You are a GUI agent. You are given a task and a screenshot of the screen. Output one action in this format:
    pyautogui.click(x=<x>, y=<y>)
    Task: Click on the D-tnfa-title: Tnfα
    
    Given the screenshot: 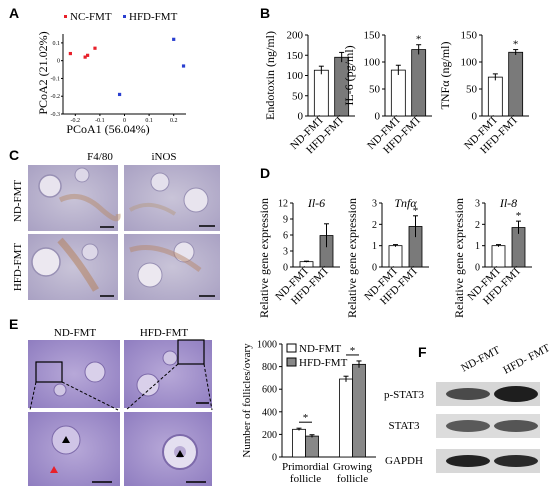 What is the action you would take?
    pyautogui.click(x=405, y=203)
    